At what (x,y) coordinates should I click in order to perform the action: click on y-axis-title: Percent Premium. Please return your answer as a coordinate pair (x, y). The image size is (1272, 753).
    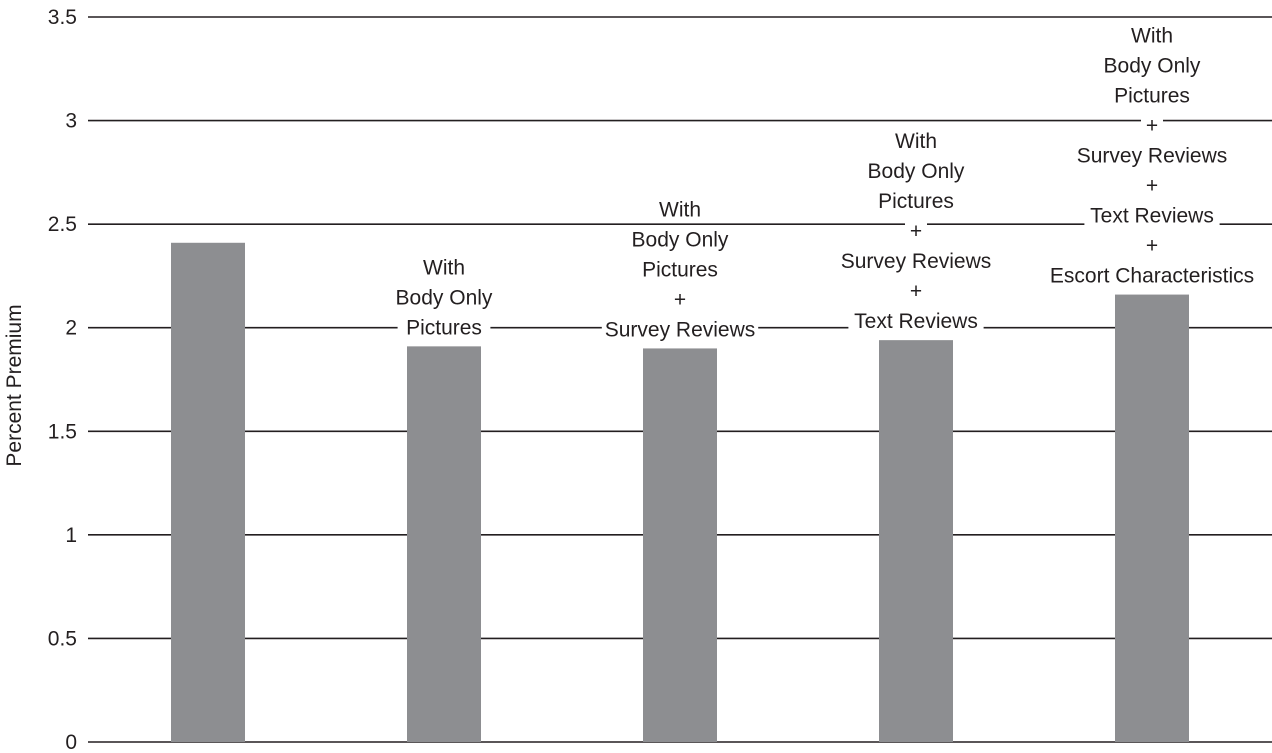
    Looking at the image, I should click on (14, 385).